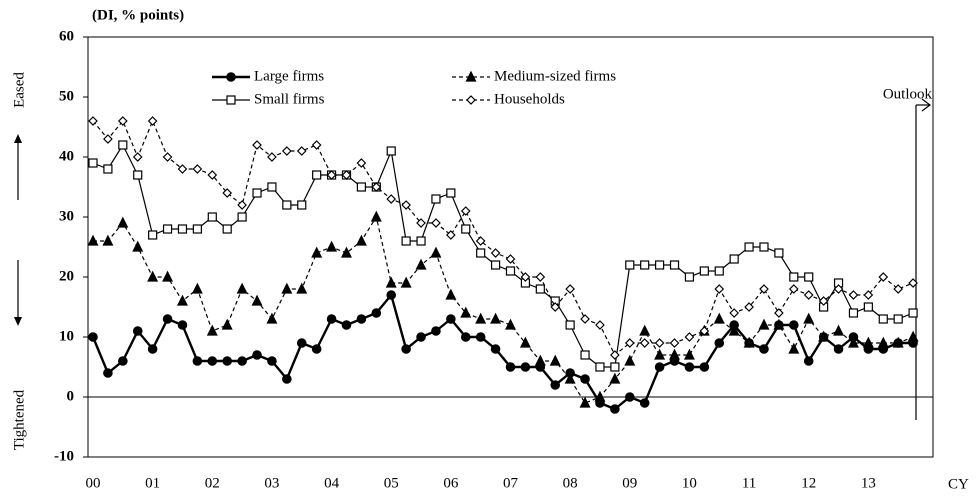 The image size is (976, 497). What do you see at coordinates (689, 483) in the screenshot?
I see `x-tick-label: 10` at bounding box center [689, 483].